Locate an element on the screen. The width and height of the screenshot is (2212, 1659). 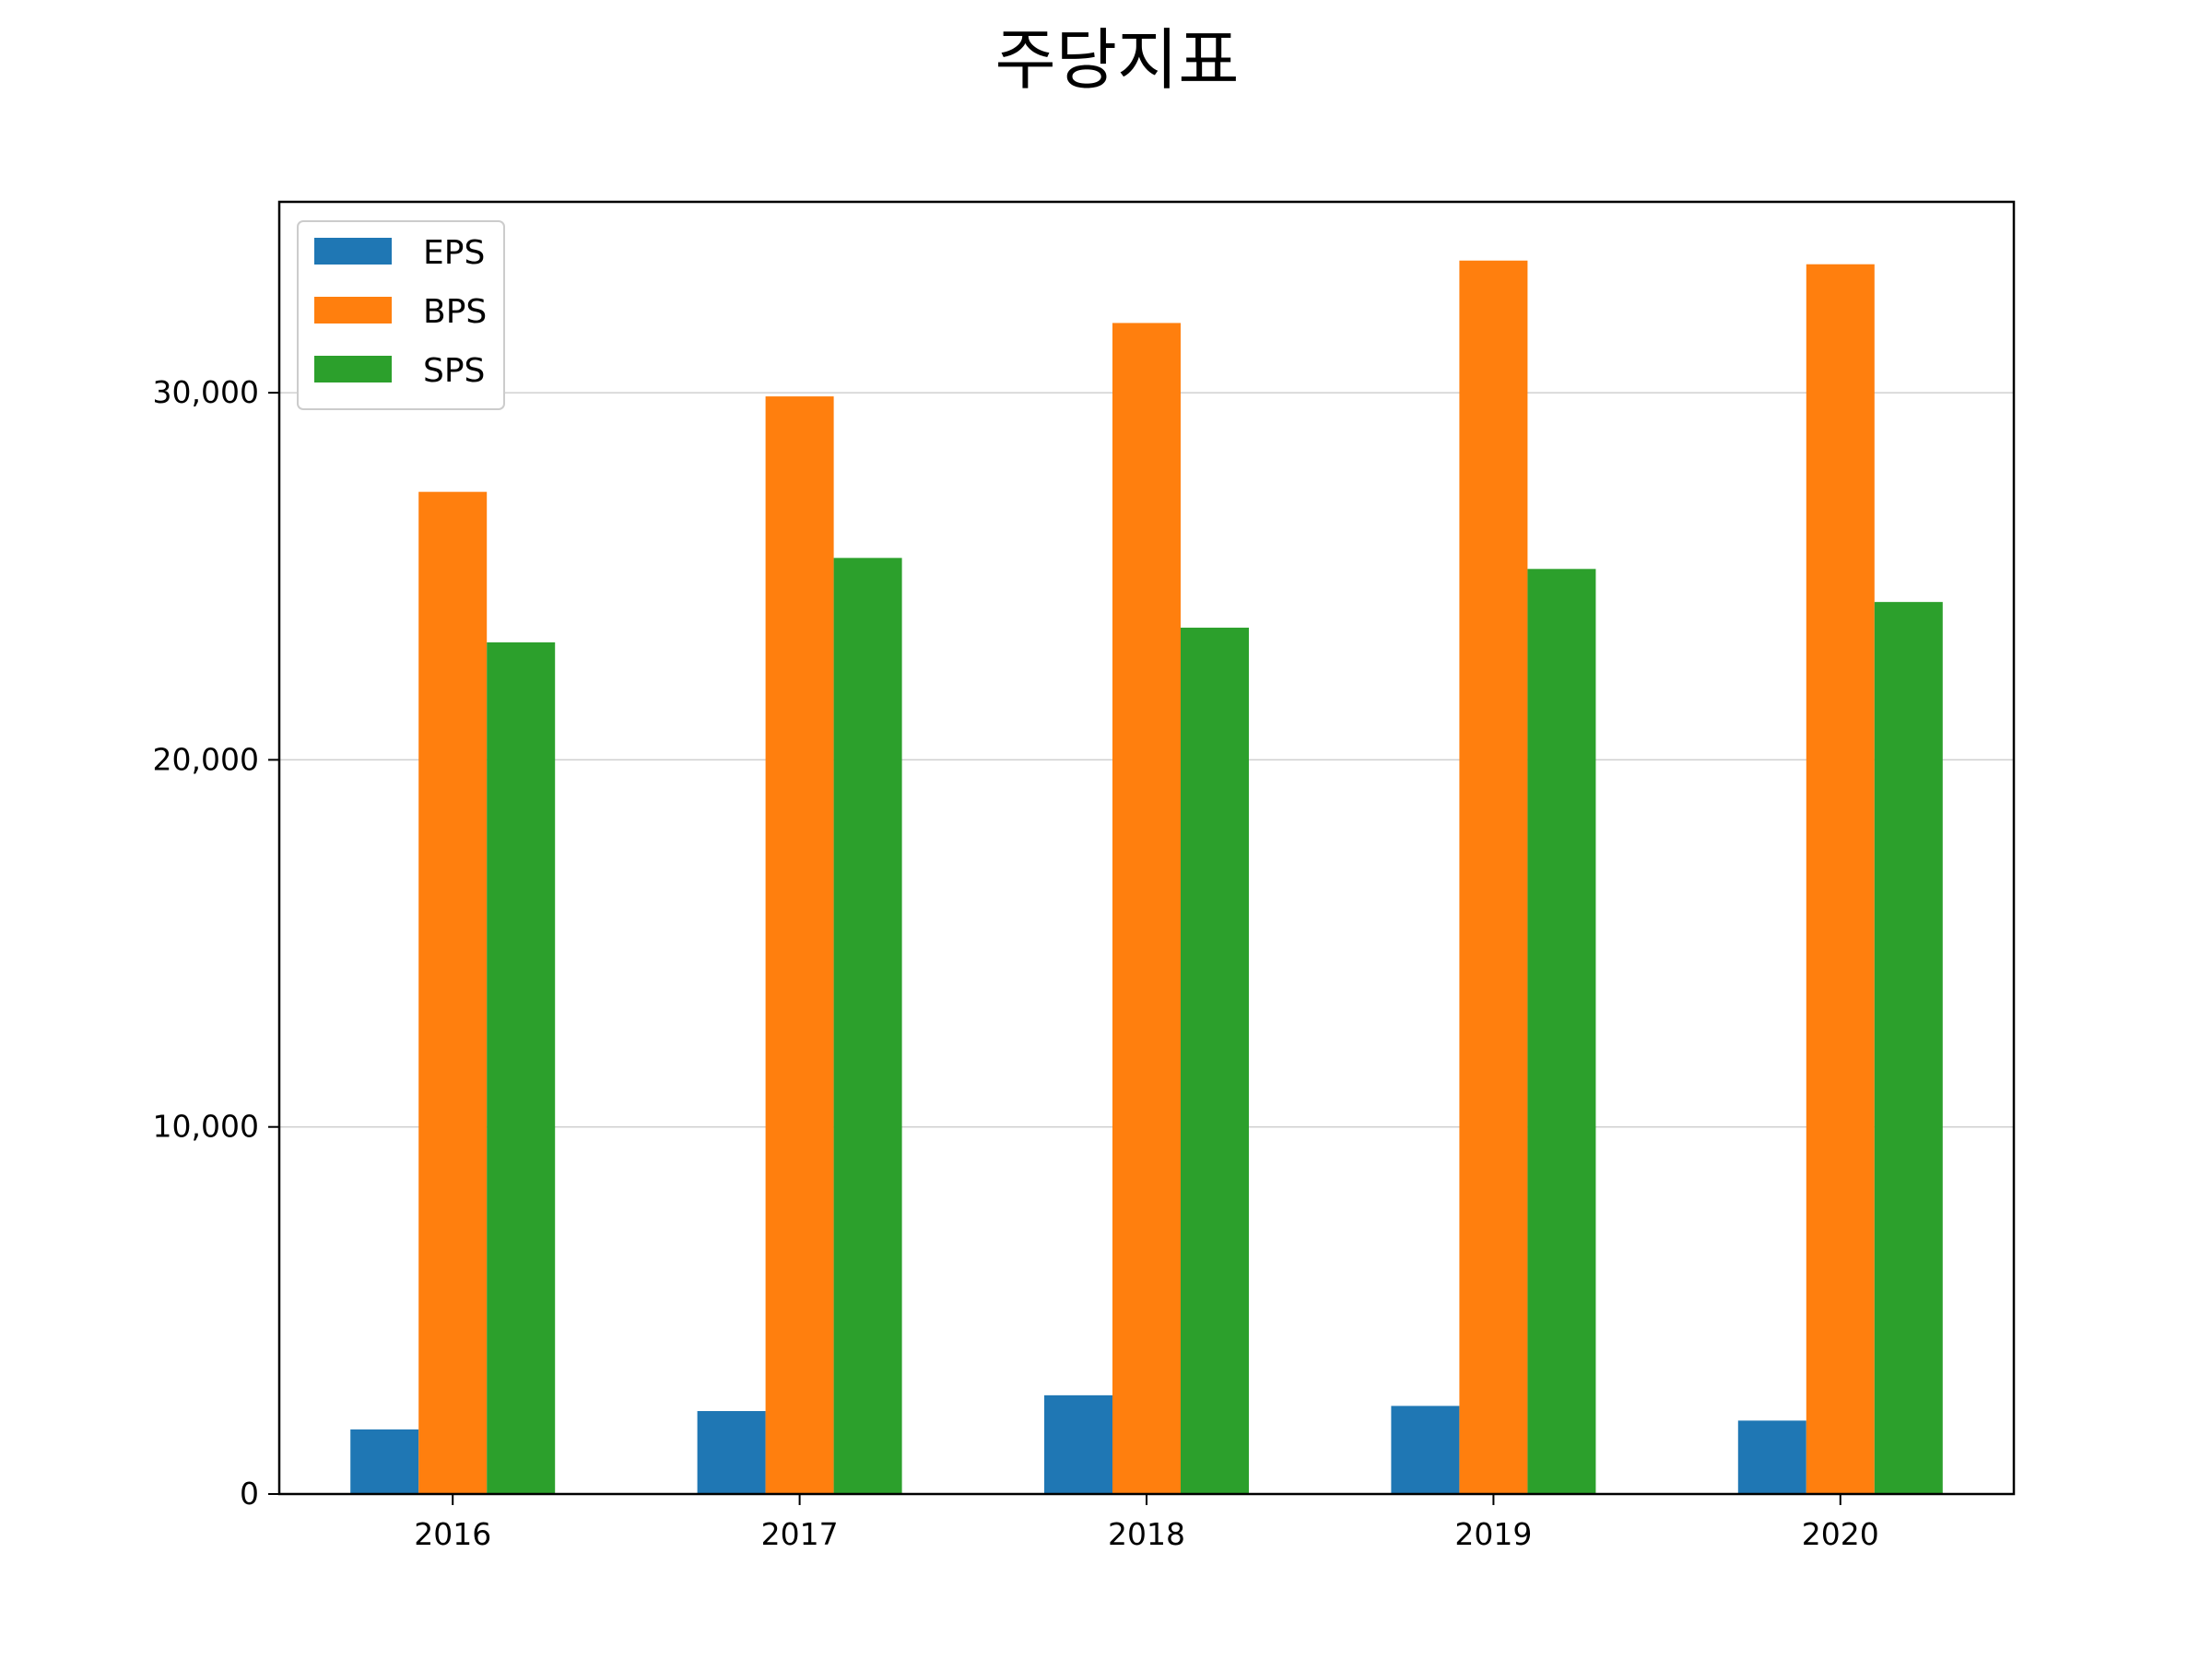
bar-bps-2019 is located at coordinates (1493, 877).